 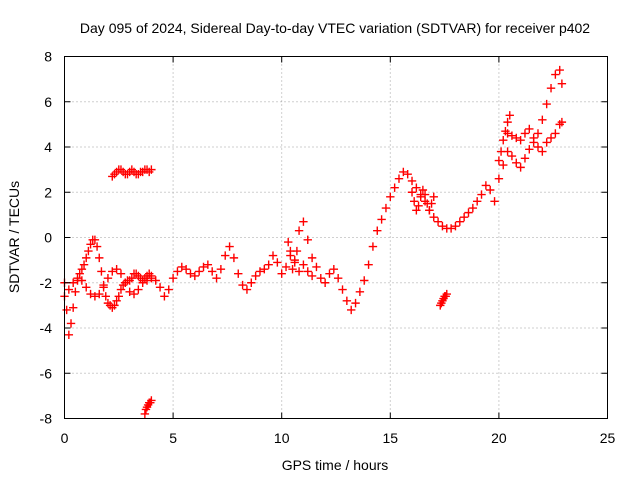 I want to click on y-tick-label: -8, so click(x=46, y=419).